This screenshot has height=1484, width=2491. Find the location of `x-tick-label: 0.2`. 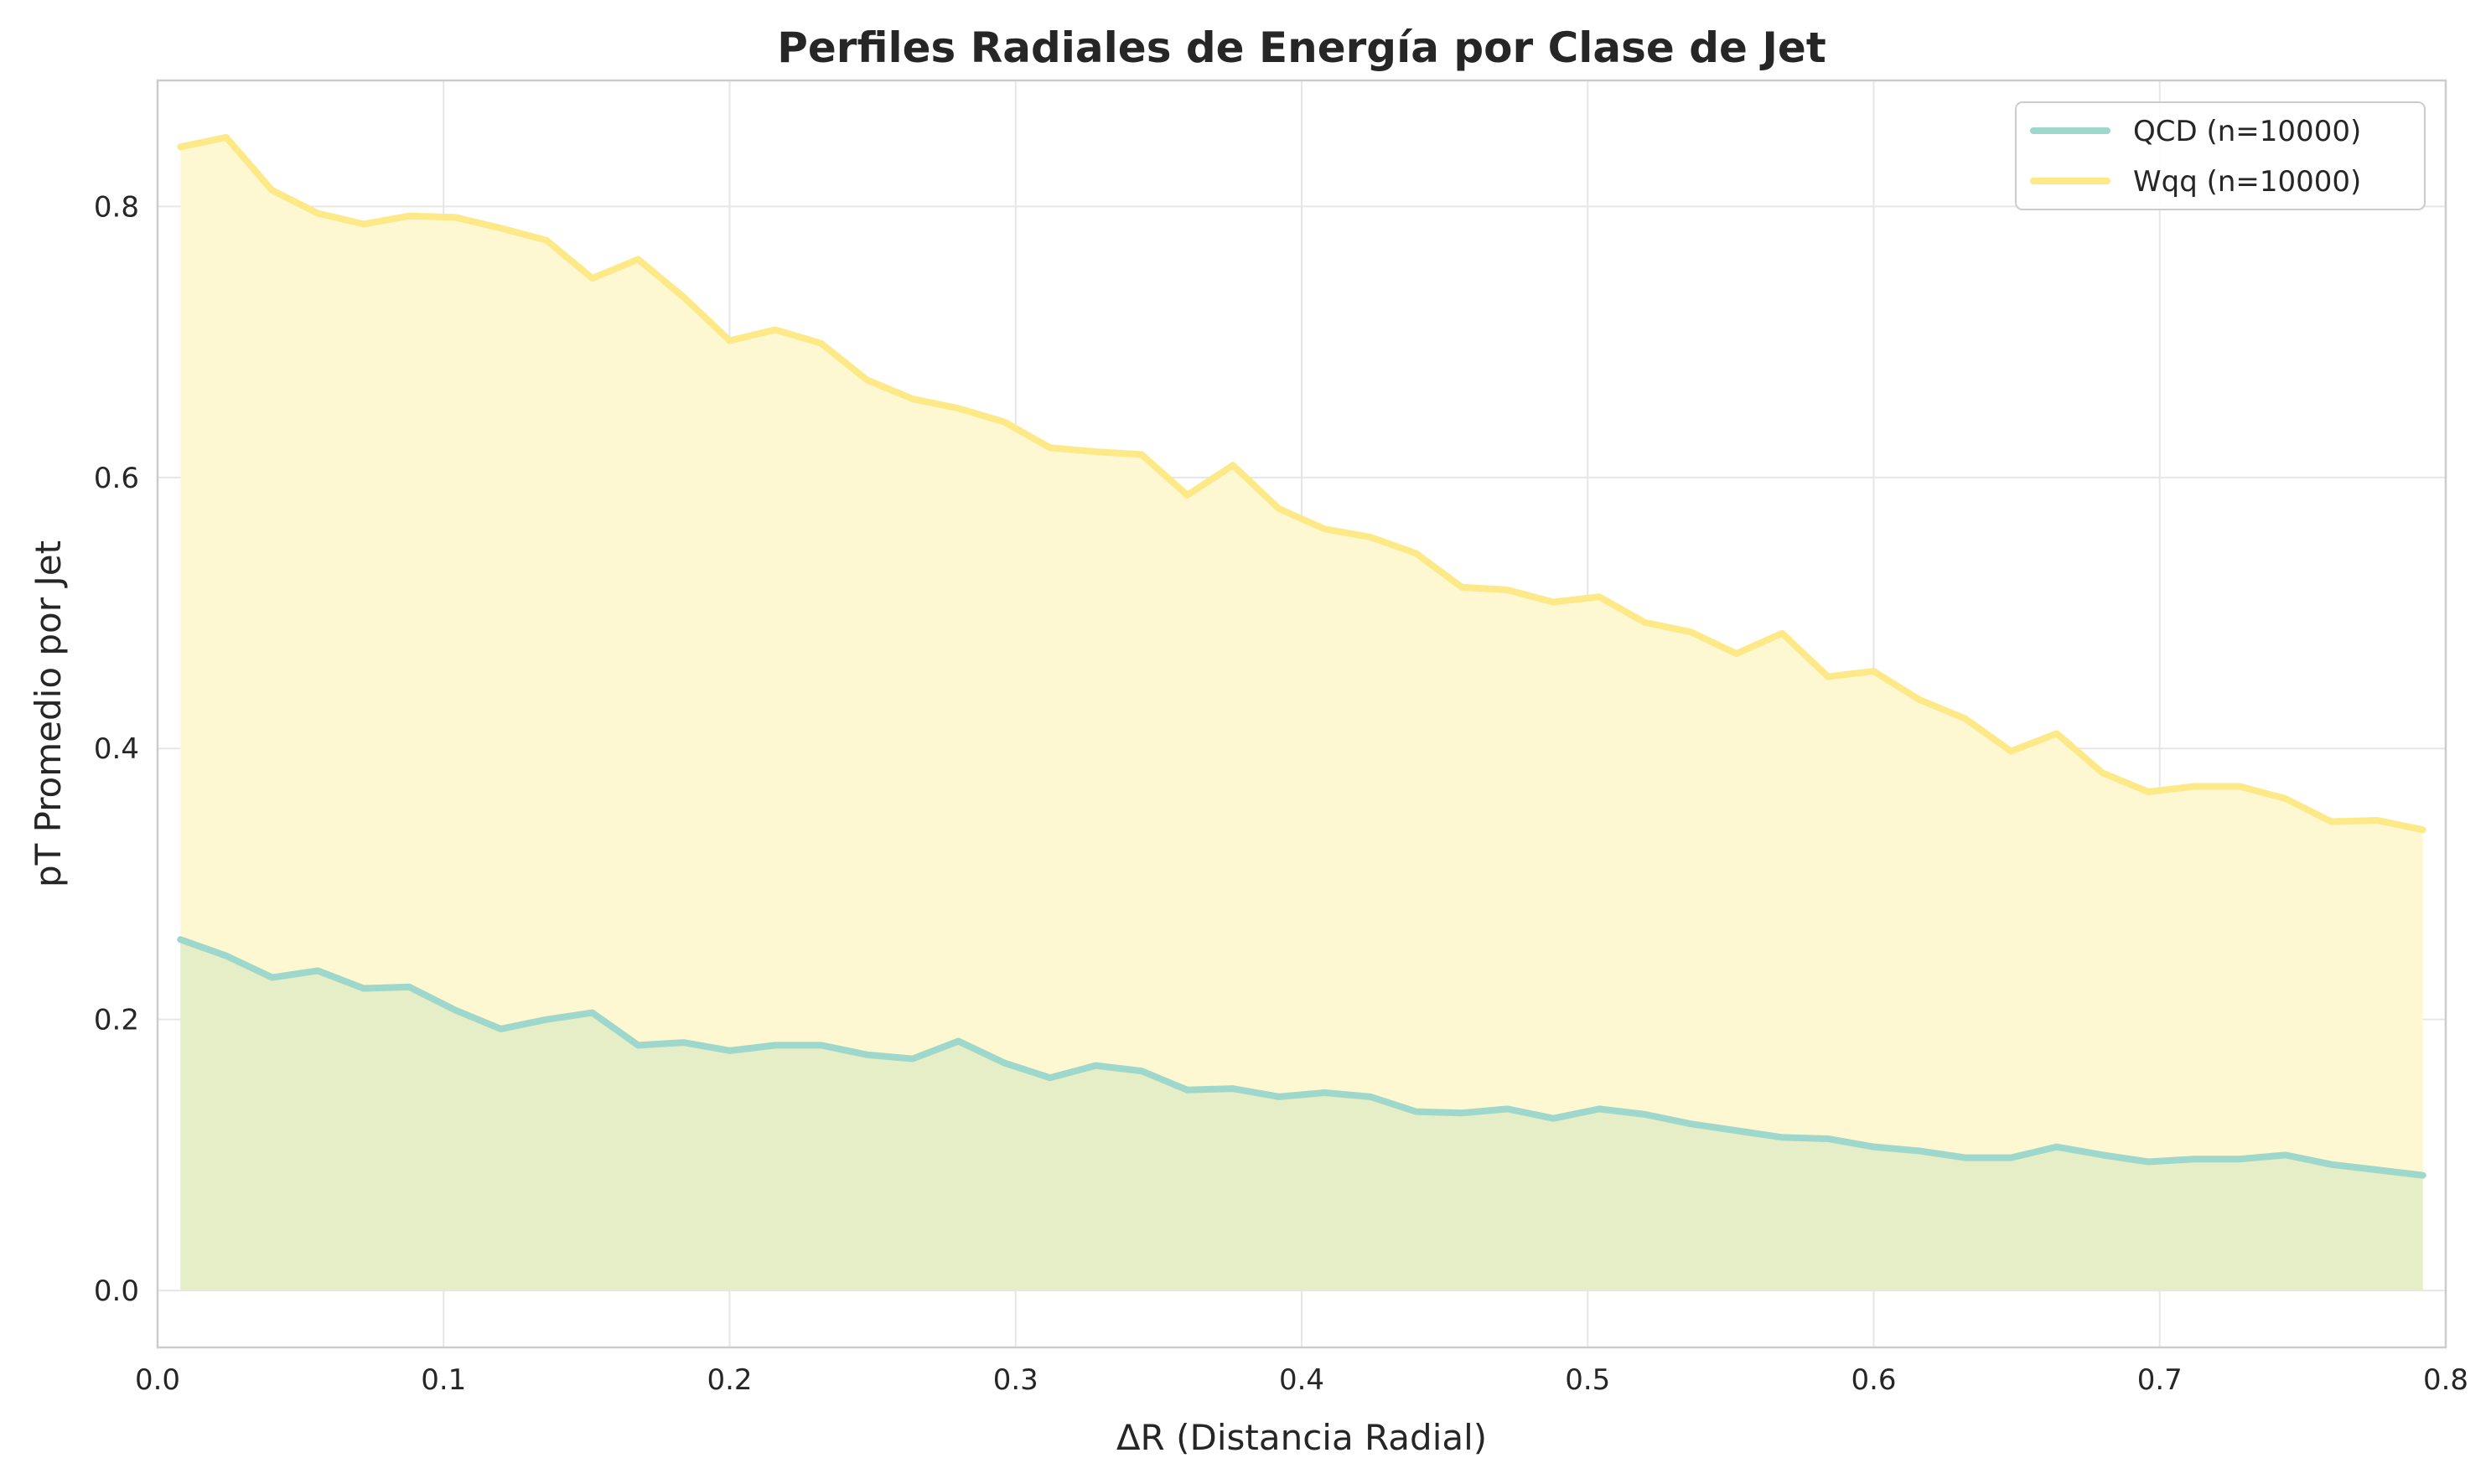

x-tick-label: 0.2 is located at coordinates (729, 1380).